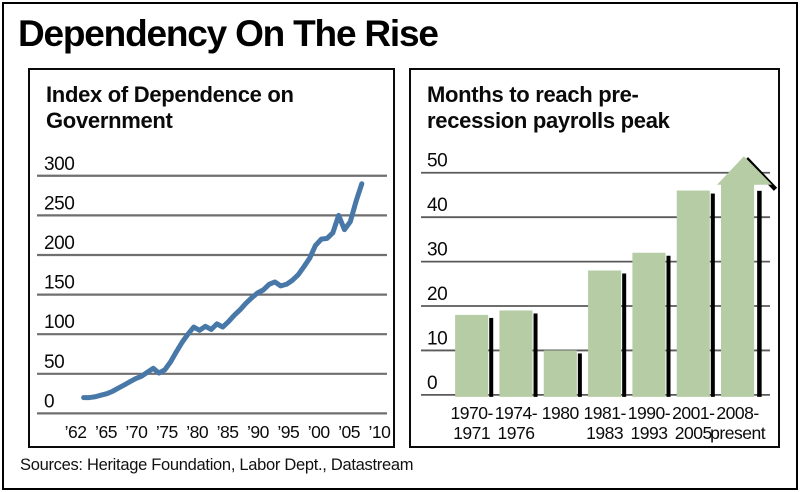 This screenshot has width=800, height=492. What do you see at coordinates (561, 413) in the screenshot?
I see `x-tick-label: 1980` at bounding box center [561, 413].